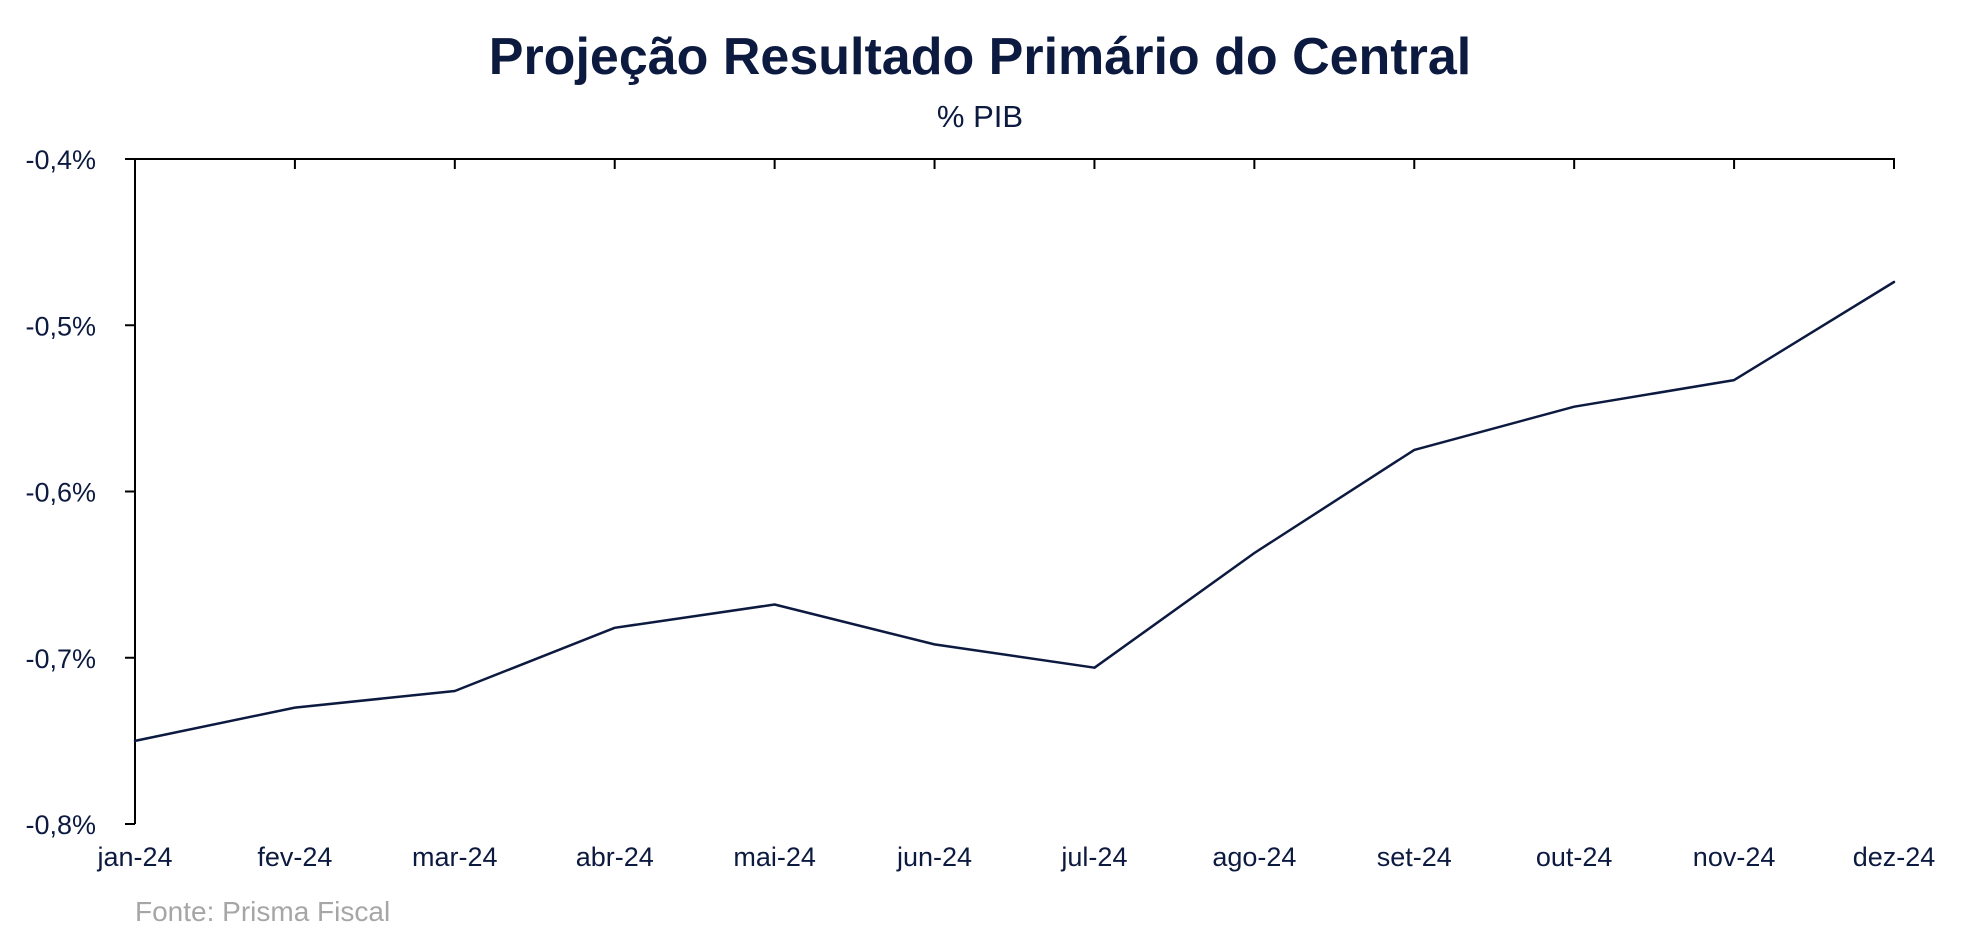  What do you see at coordinates (1093, 857) in the screenshot?
I see `x-tick-label: jul-24` at bounding box center [1093, 857].